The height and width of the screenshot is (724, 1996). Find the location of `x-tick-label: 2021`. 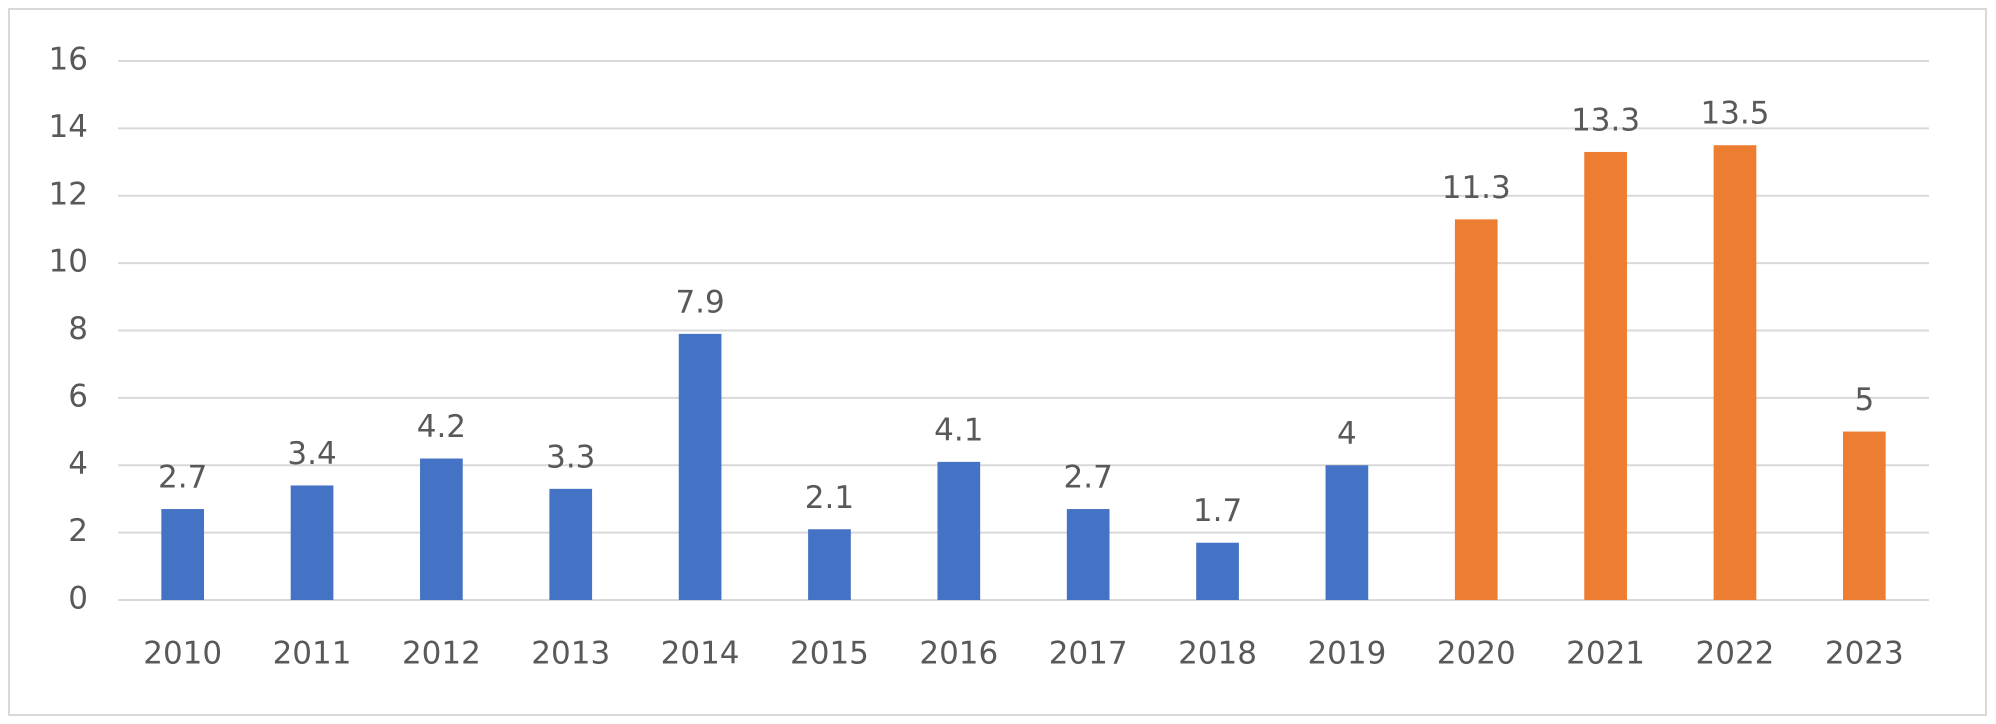

x-tick-label: 2021 is located at coordinates (1605, 654).